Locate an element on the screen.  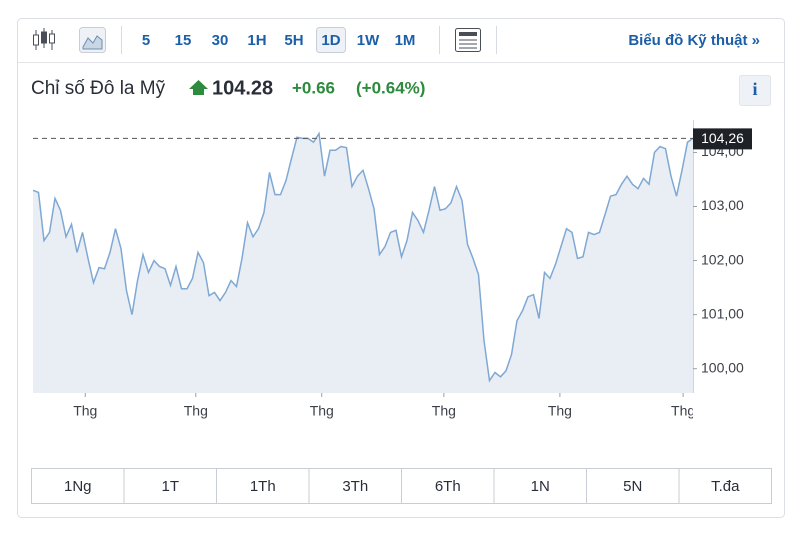
range-button: 3Th is located at coordinates (355, 486).